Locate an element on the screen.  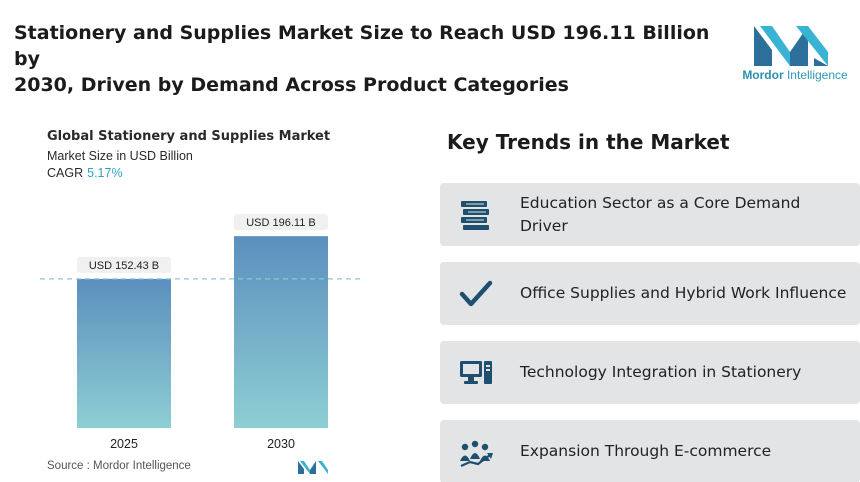
chart-subtitle: Market Size in USD Billion is located at coordinates (120, 156).